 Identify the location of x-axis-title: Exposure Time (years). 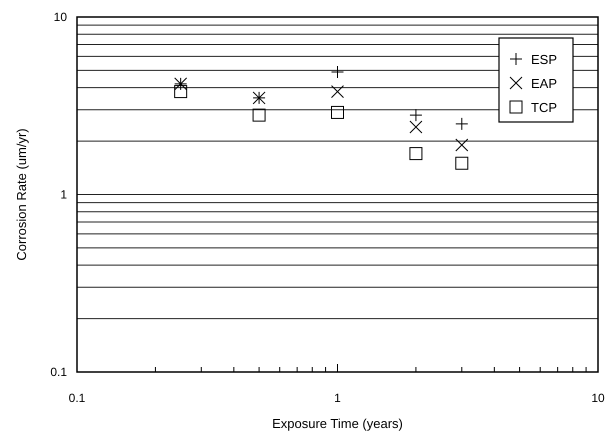
(337, 423).